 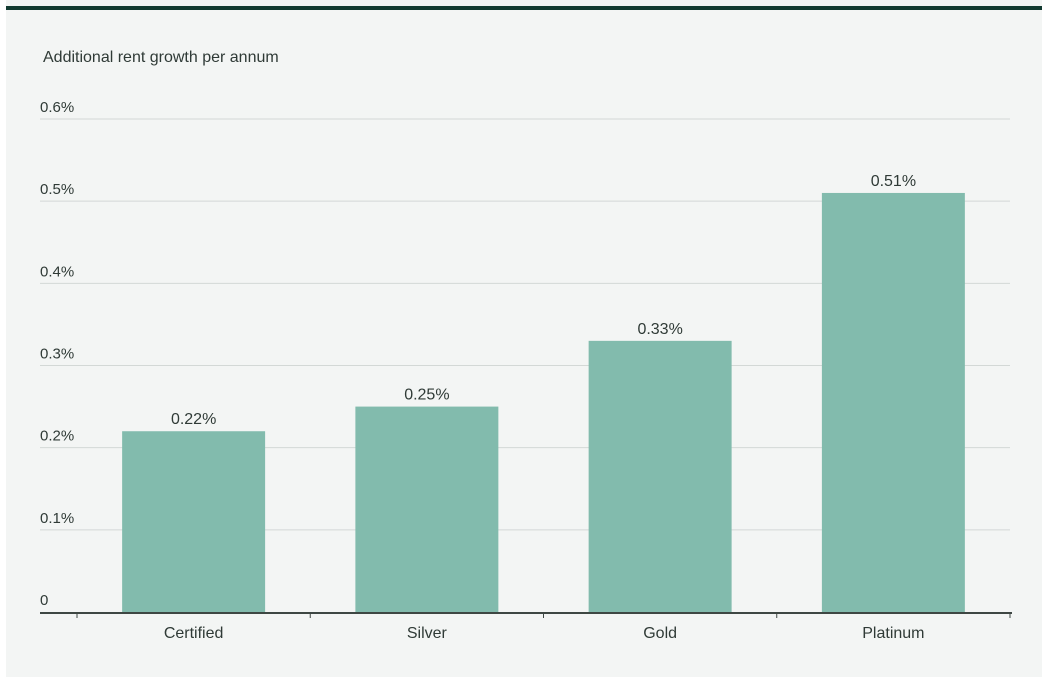 What do you see at coordinates (194, 633) in the screenshot?
I see `category-label: Certified` at bounding box center [194, 633].